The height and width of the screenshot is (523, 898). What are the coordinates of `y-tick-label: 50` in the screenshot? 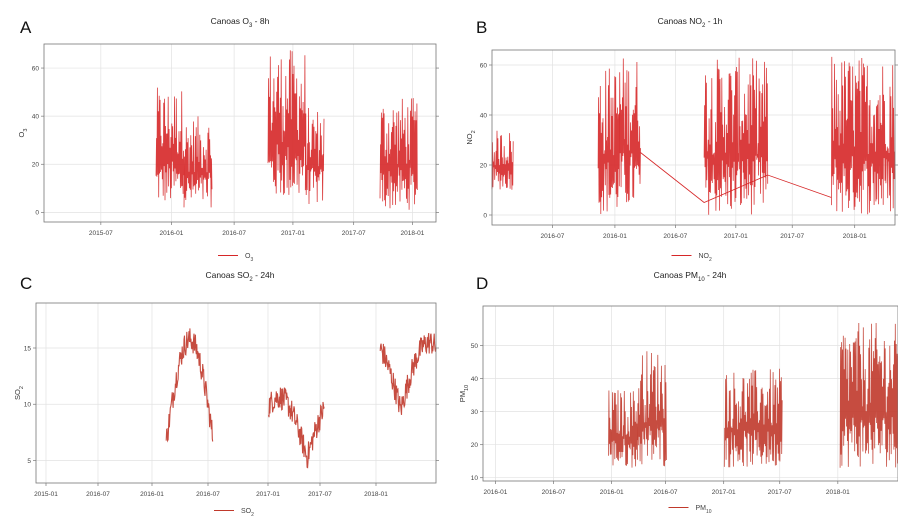 It's located at (475, 346).